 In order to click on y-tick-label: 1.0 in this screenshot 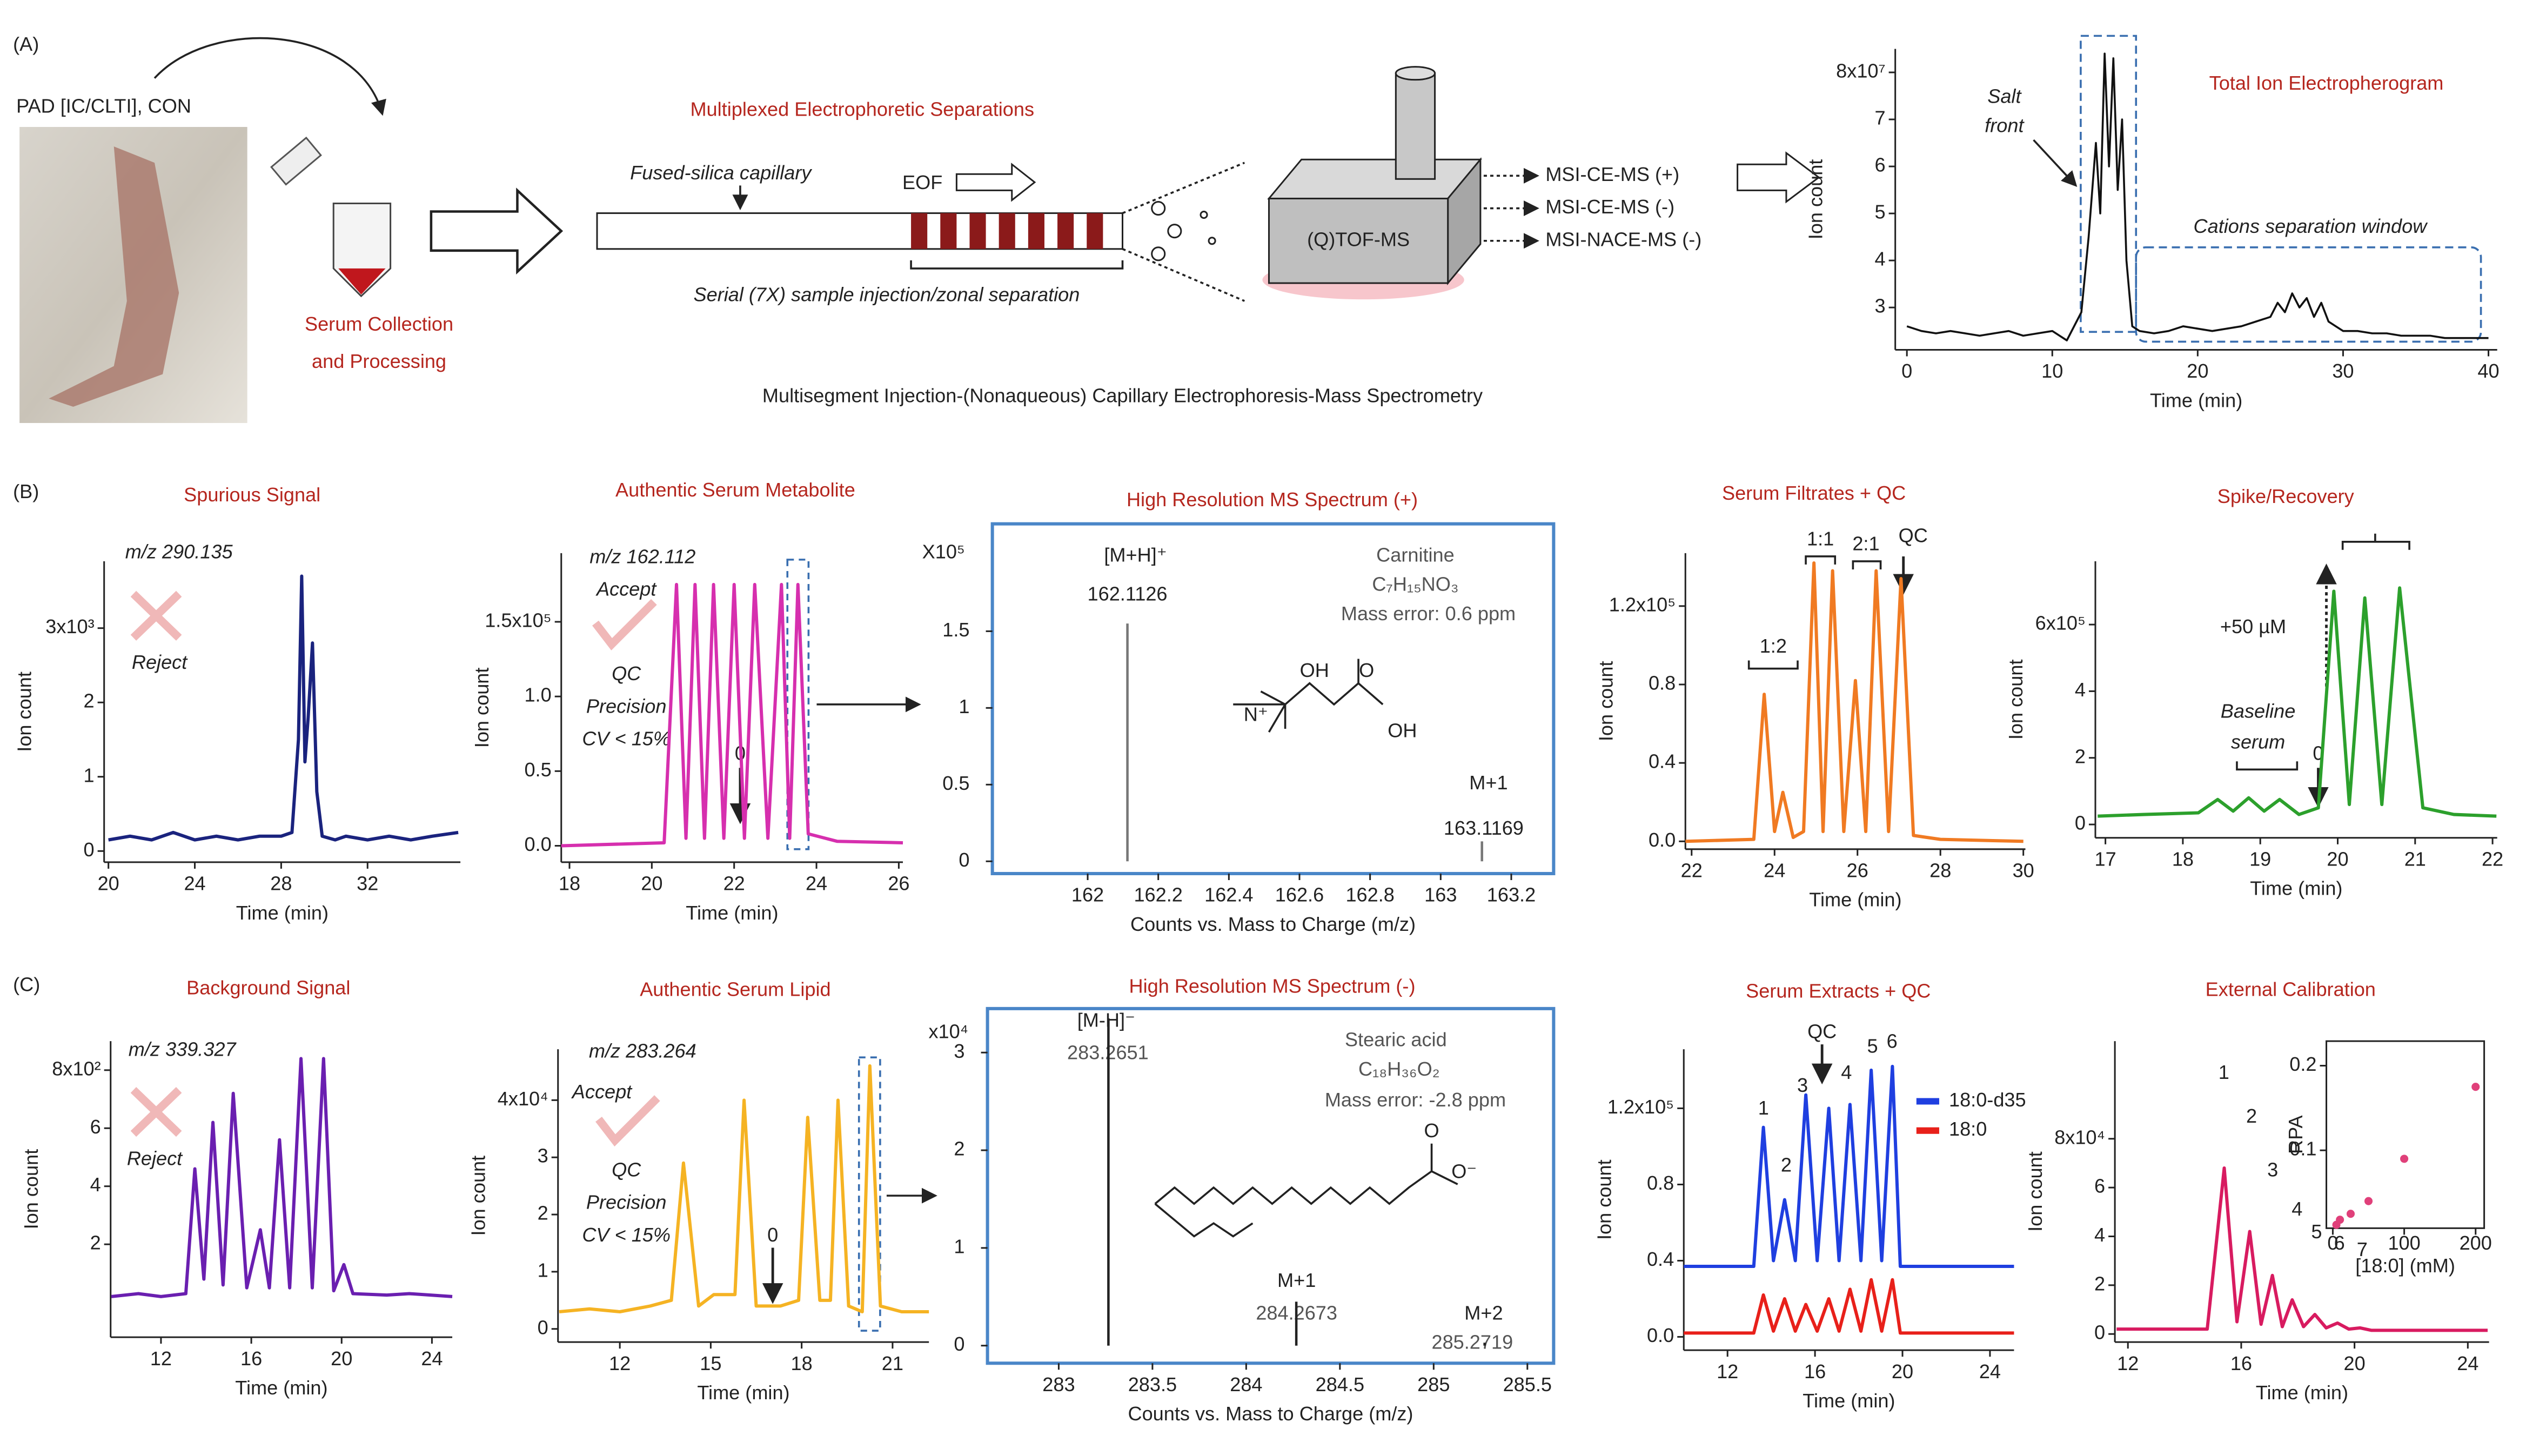, I will do `click(537, 695)`.